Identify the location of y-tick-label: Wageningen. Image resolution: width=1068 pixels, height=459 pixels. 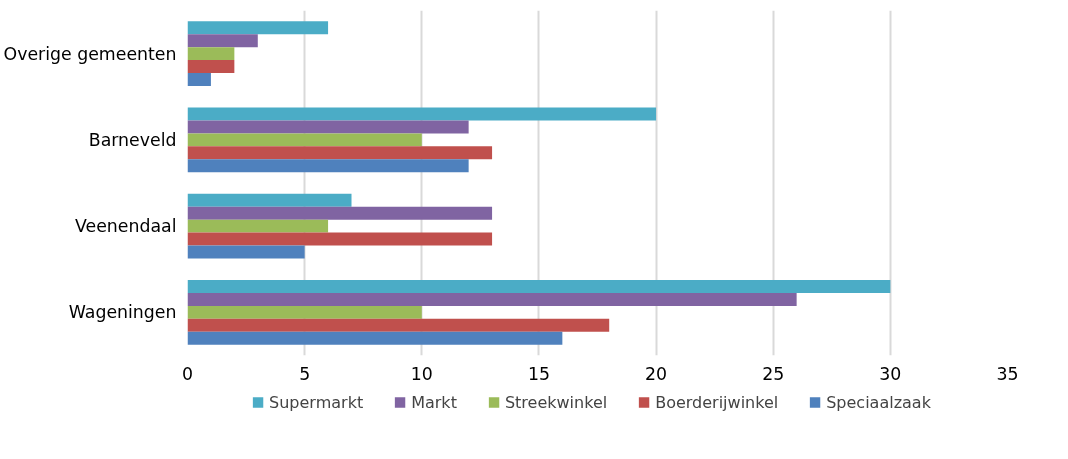
(122, 312).